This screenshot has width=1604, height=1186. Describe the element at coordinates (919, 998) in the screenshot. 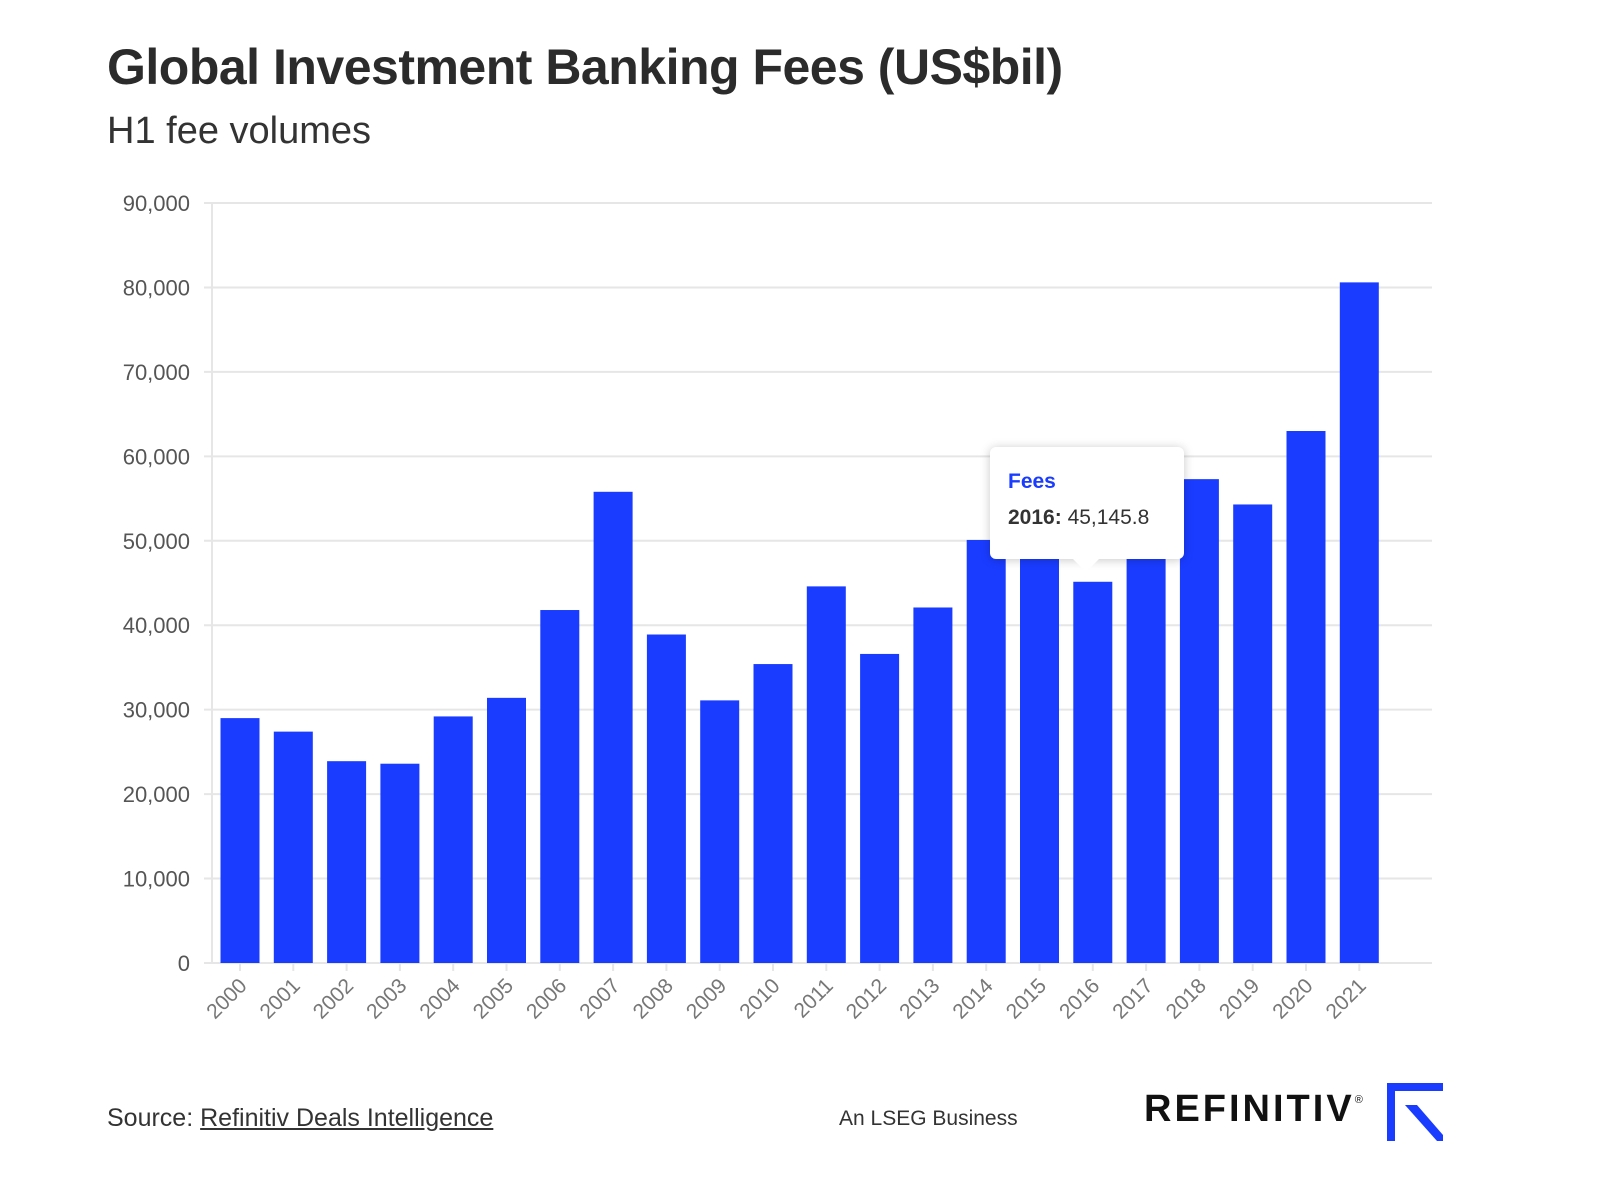

I see `x-tick-label: 2013` at that location.